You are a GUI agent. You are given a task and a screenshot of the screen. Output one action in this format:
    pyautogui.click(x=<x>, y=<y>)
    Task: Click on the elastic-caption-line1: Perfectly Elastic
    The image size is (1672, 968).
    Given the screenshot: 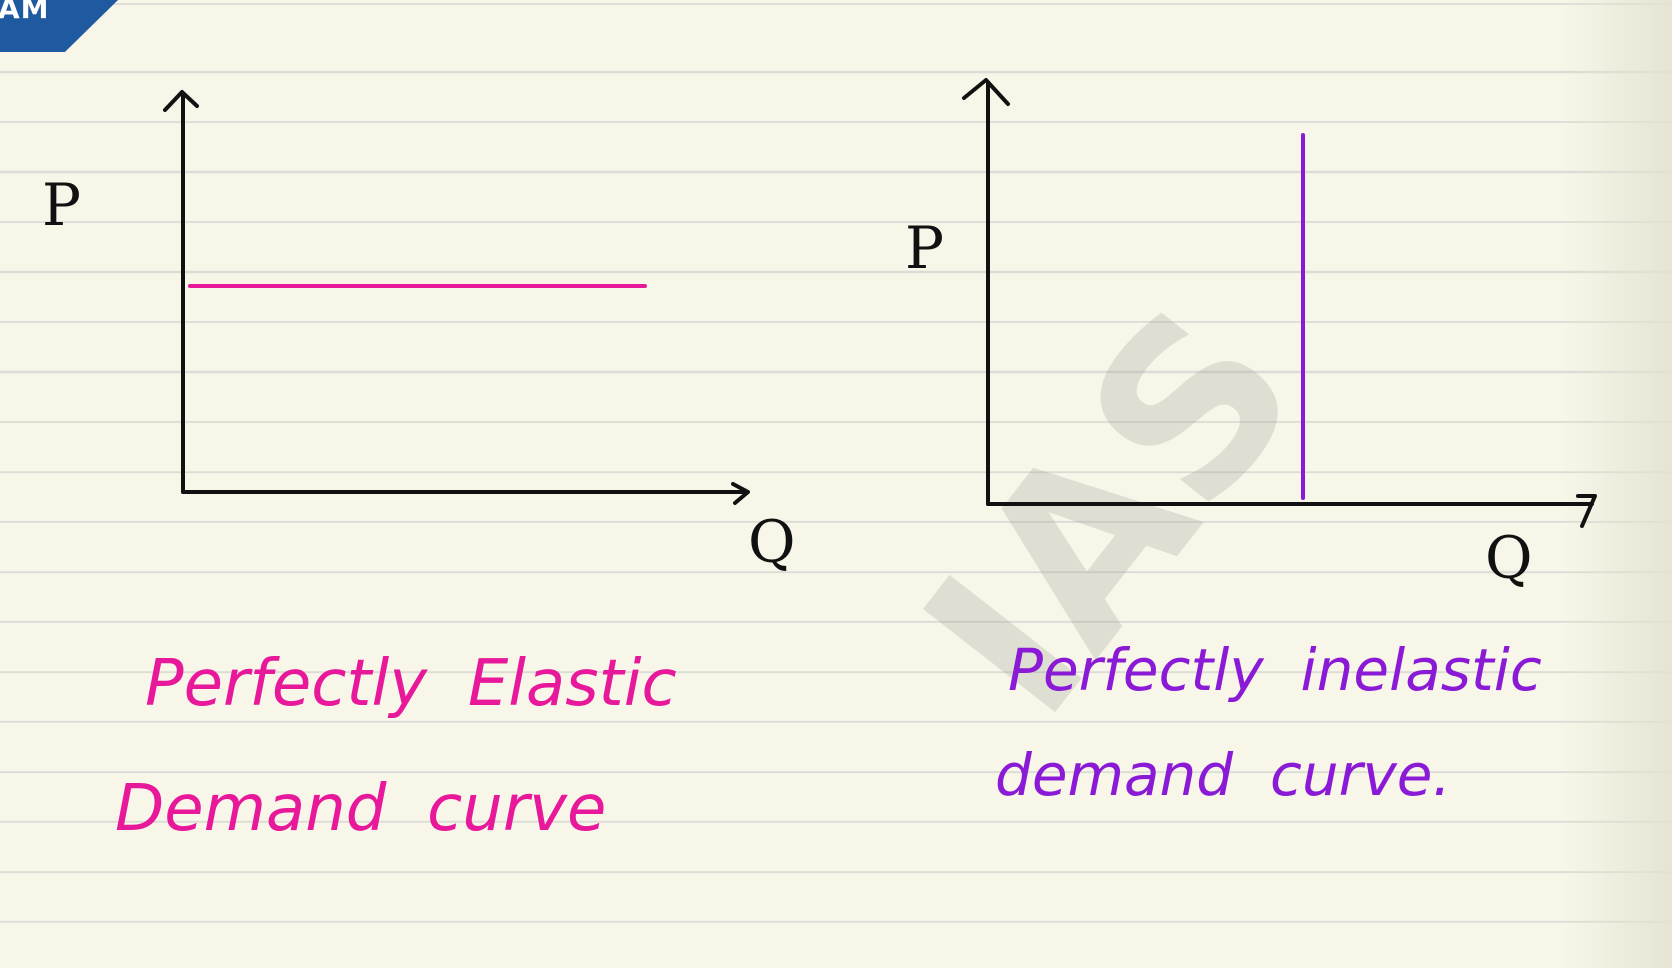 What is the action you would take?
    pyautogui.click(x=411, y=684)
    